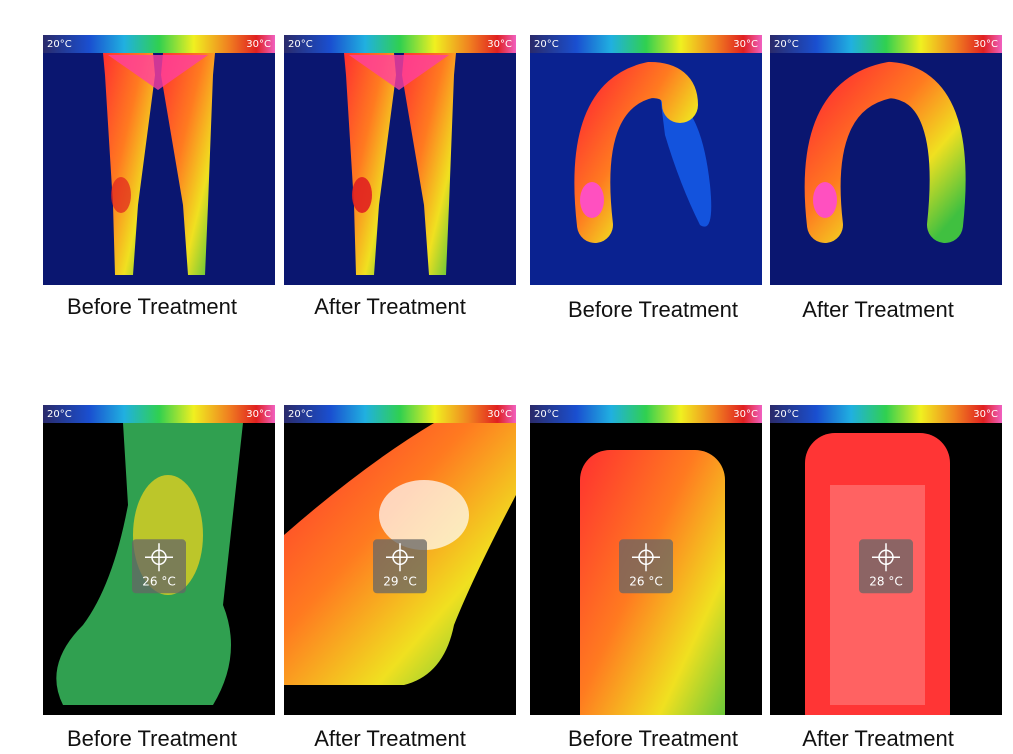  I want to click on temperature-reading: 28 °C, so click(885, 581).